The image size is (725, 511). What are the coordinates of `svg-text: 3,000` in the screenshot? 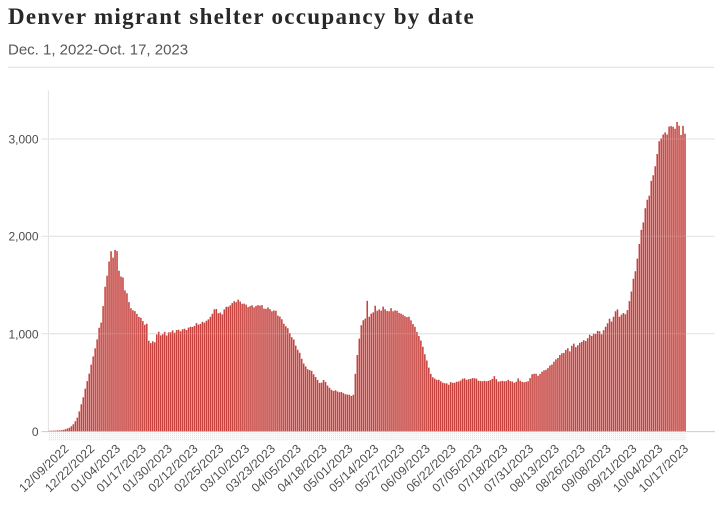 It's located at (23, 140).